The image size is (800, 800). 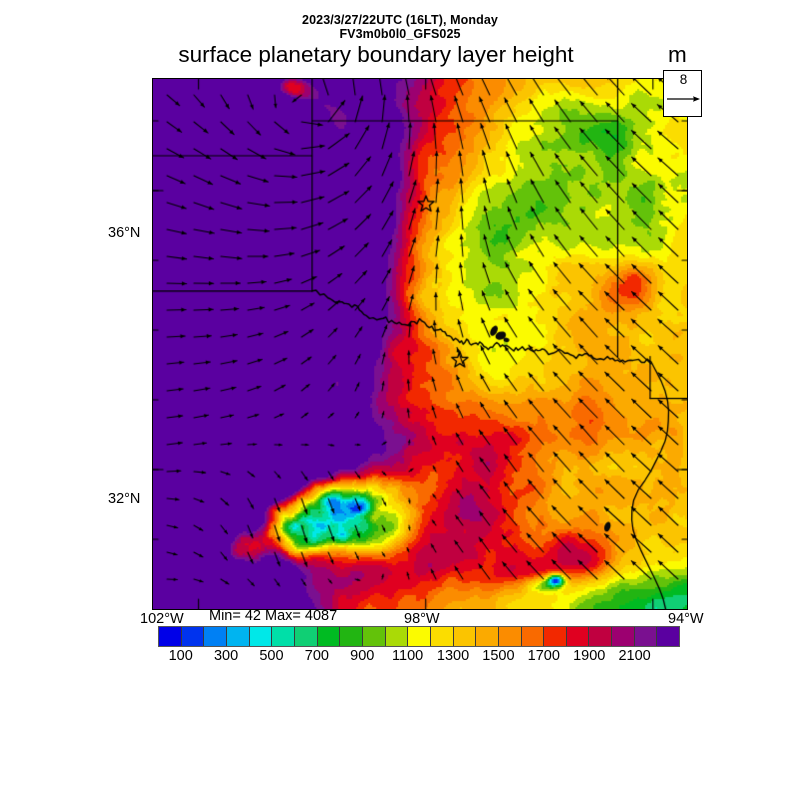 I want to click on colorbar-tick-label: 500, so click(x=271, y=656).